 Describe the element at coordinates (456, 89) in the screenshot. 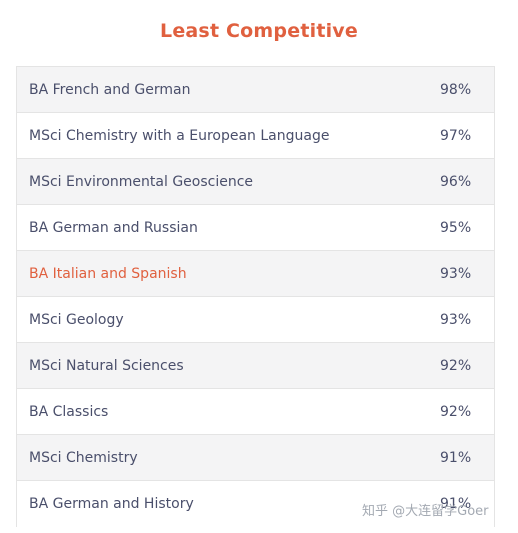

I see `offer-rate: 98%` at that location.